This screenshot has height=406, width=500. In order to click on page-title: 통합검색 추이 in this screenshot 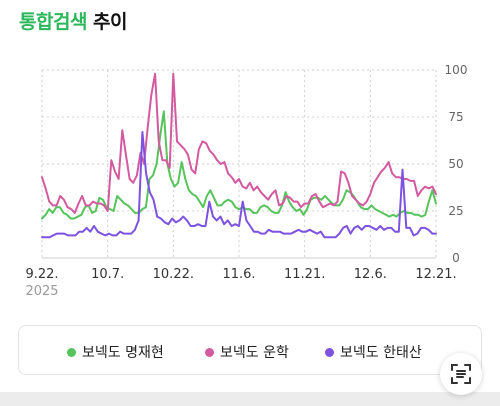, I will do `click(73, 20)`.